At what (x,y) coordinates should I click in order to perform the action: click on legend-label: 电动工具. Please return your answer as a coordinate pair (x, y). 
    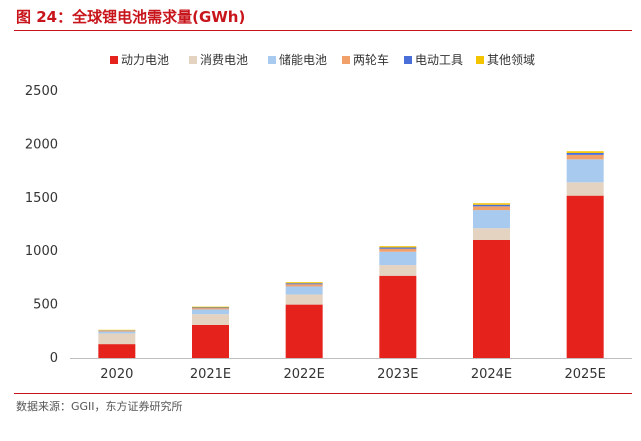
    Looking at the image, I should click on (439, 60).